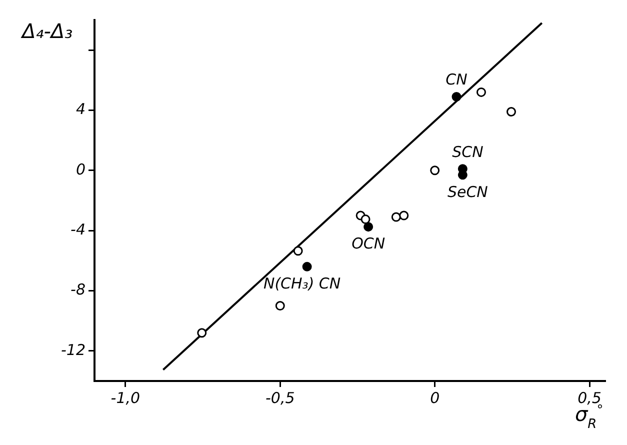 The height and width of the screenshot is (445, 627). Describe the element at coordinates (468, 151) in the screenshot. I see `annotation: SCN` at that location.